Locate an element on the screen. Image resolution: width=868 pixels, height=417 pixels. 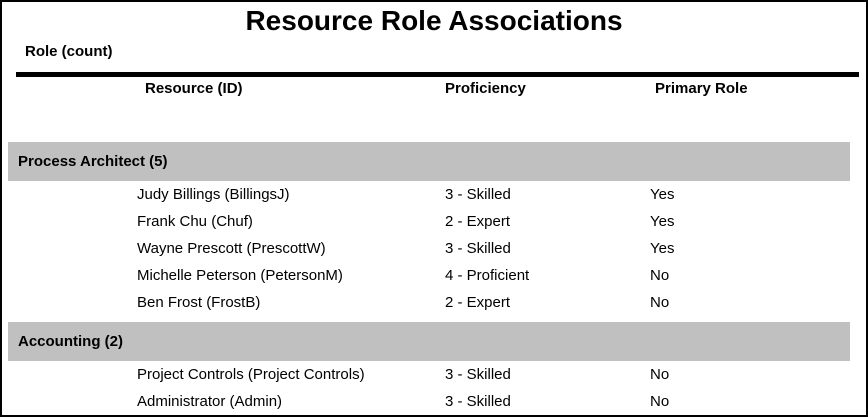
proficiency-cell: 4 - Proficient is located at coordinates (487, 275).